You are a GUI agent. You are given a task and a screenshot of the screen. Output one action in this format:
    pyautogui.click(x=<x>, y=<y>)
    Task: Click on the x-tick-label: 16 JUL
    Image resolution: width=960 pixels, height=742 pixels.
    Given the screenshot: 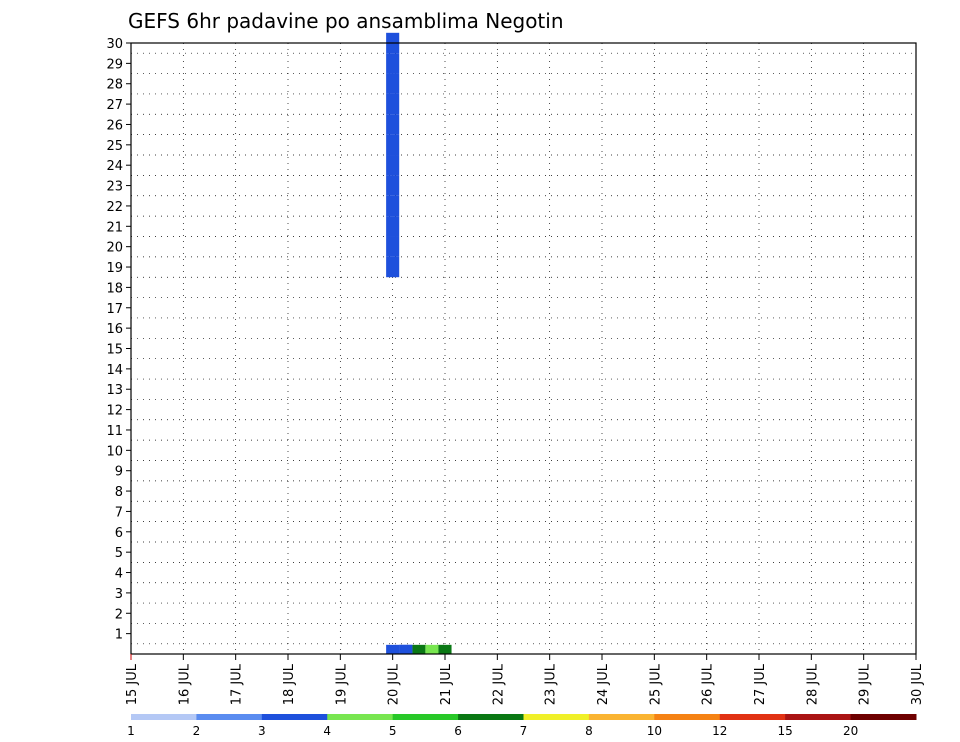 What is the action you would take?
    pyautogui.click(x=184, y=684)
    